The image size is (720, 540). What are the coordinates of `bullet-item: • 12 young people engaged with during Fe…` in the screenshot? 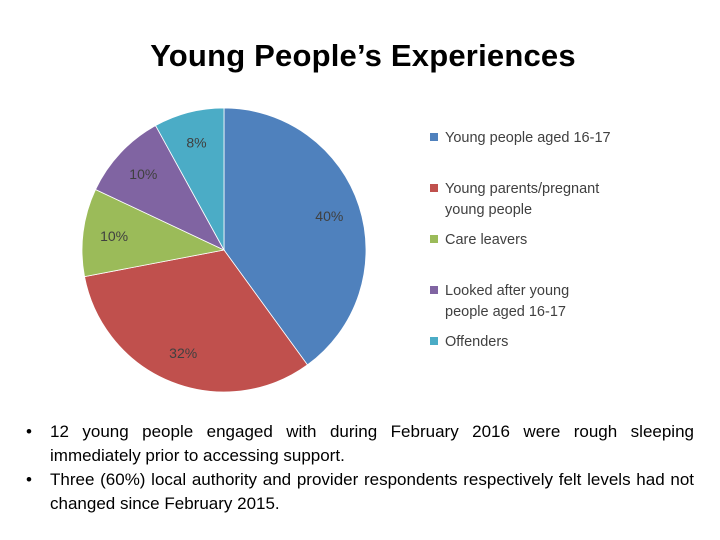 It's located at (359, 444).